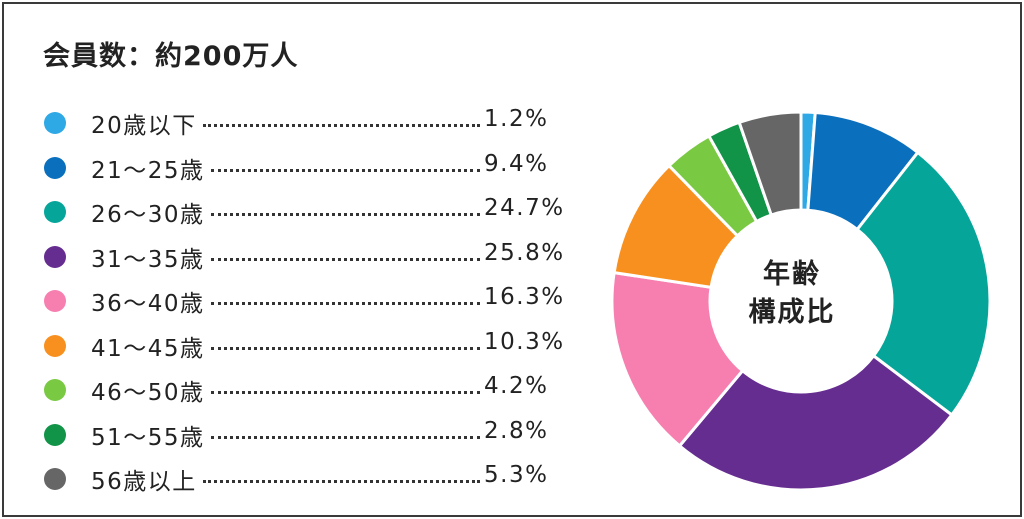 Image resolution: width=1024 pixels, height=519 pixels. I want to click on legend-value: 1.2%, so click(516, 119).